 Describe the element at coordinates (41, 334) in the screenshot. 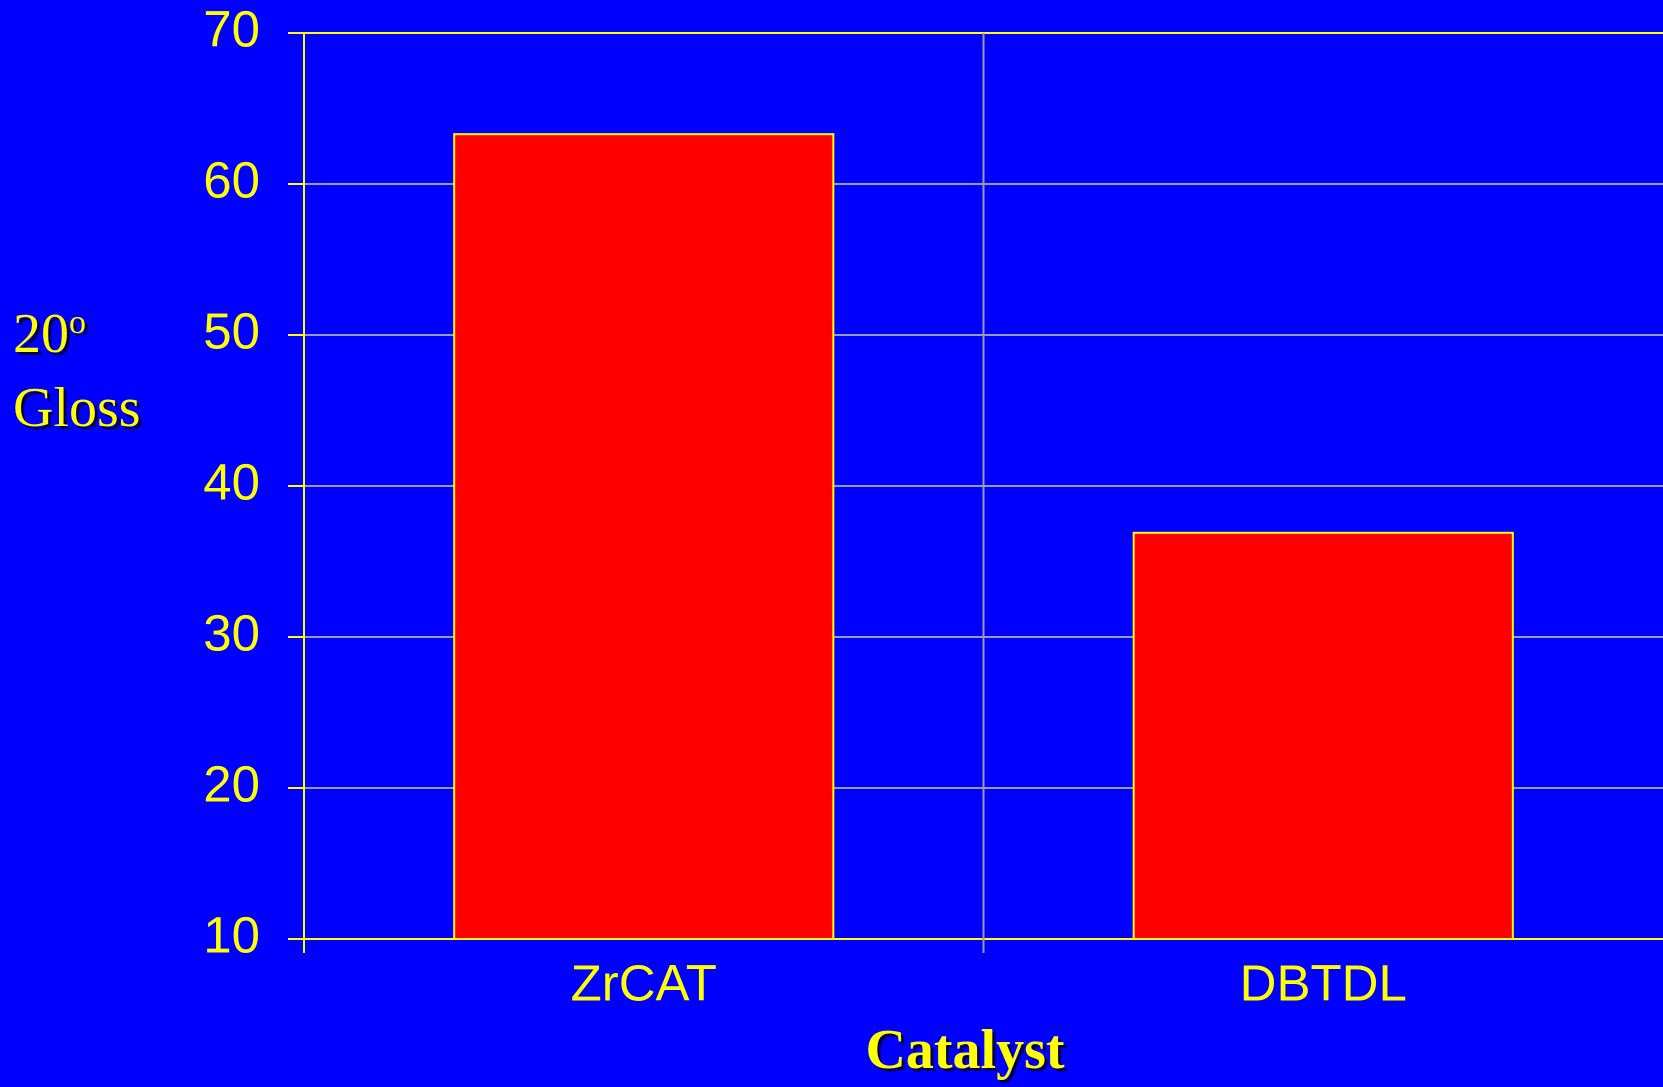

I see `y-label-text: 20` at that location.